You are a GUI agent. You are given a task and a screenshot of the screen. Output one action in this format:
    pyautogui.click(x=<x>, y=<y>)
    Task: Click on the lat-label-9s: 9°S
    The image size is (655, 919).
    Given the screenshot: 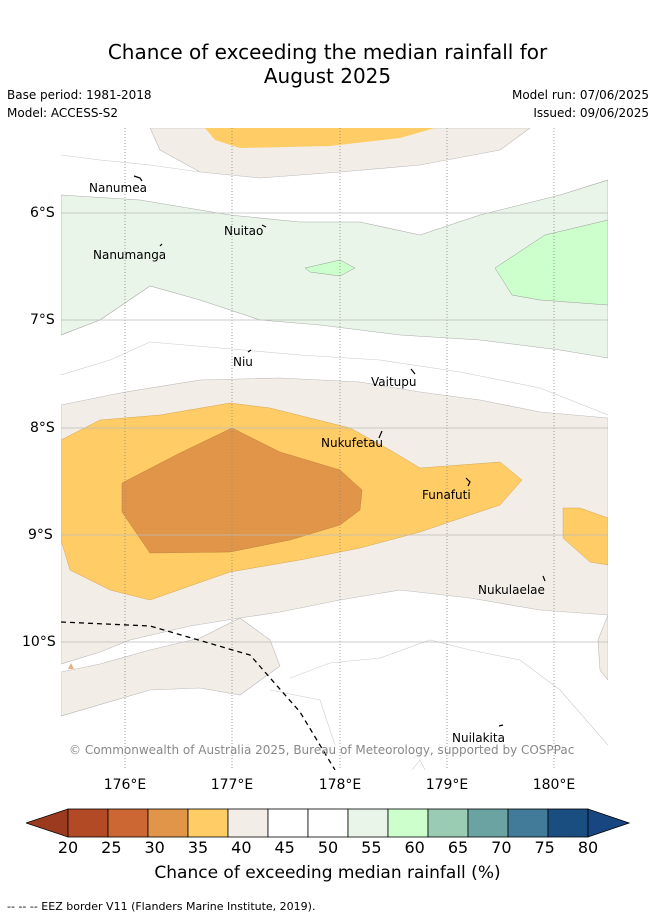 What is the action you would take?
    pyautogui.click(x=40, y=535)
    